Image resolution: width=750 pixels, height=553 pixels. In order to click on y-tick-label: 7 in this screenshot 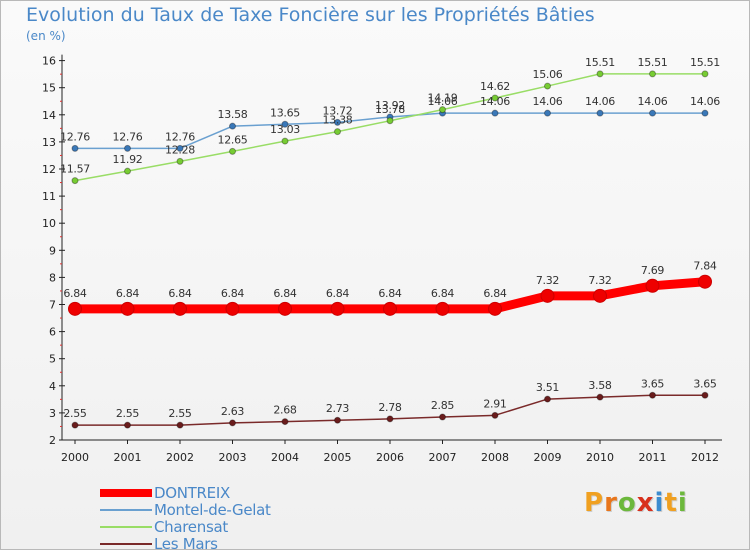, I will do `click(52, 305)`.